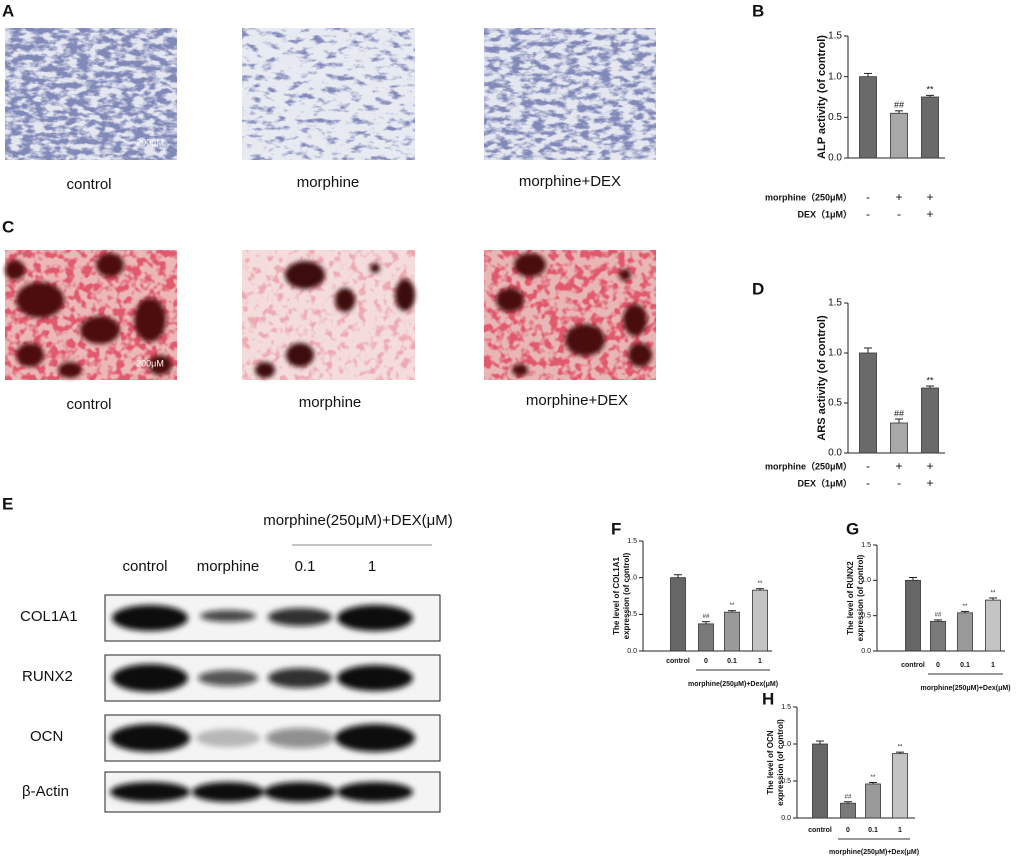 Image resolution: width=1024 pixels, height=865 pixels. Describe the element at coordinates (45, 791) in the screenshot. I see `protein-label: β-Actin` at that location.